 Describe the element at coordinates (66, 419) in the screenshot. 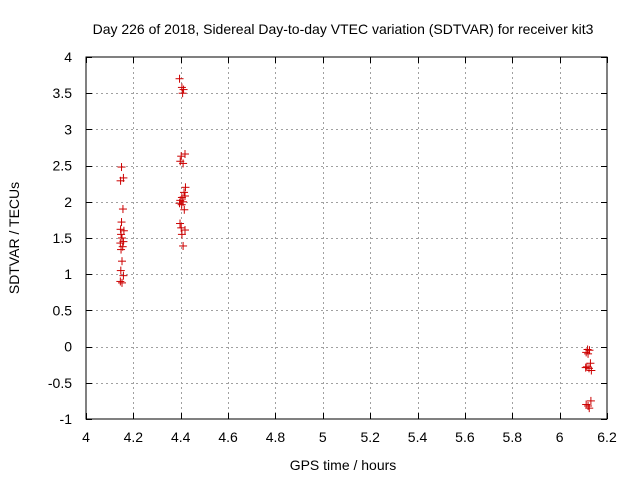

I see `y-tick-label: -1` at that location.